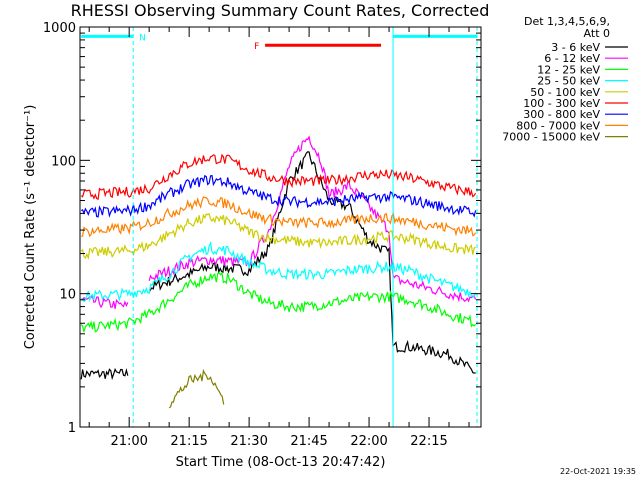 This screenshot has height=480, width=640. What do you see at coordinates (565, 92) in the screenshot?
I see `legend-label: 50 - 100 keV` at bounding box center [565, 92].